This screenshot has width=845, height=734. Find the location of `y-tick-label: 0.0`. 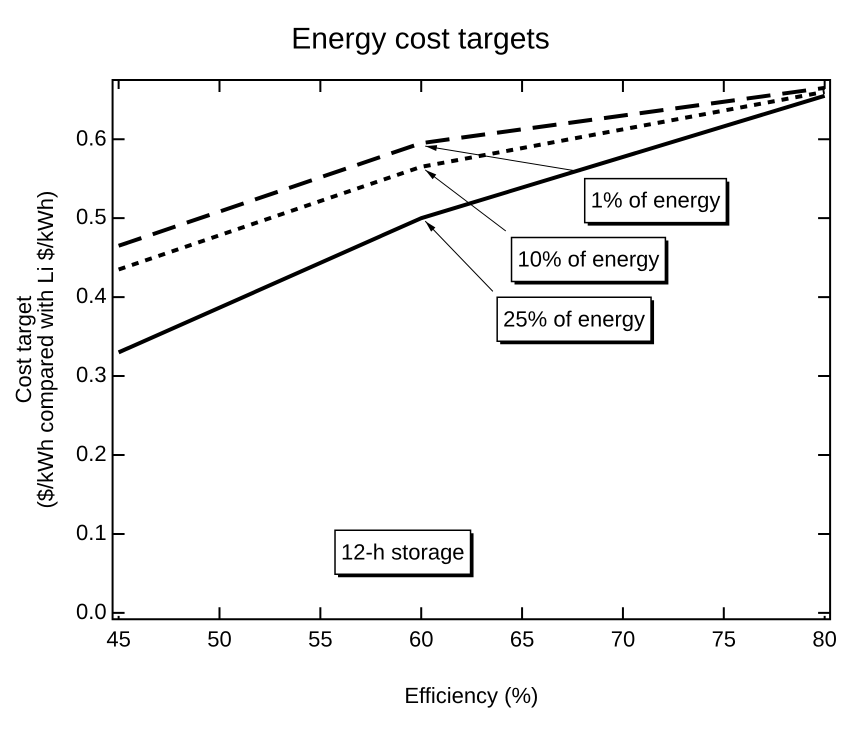

y-tick-label: 0.0 is located at coordinates (91, 611).